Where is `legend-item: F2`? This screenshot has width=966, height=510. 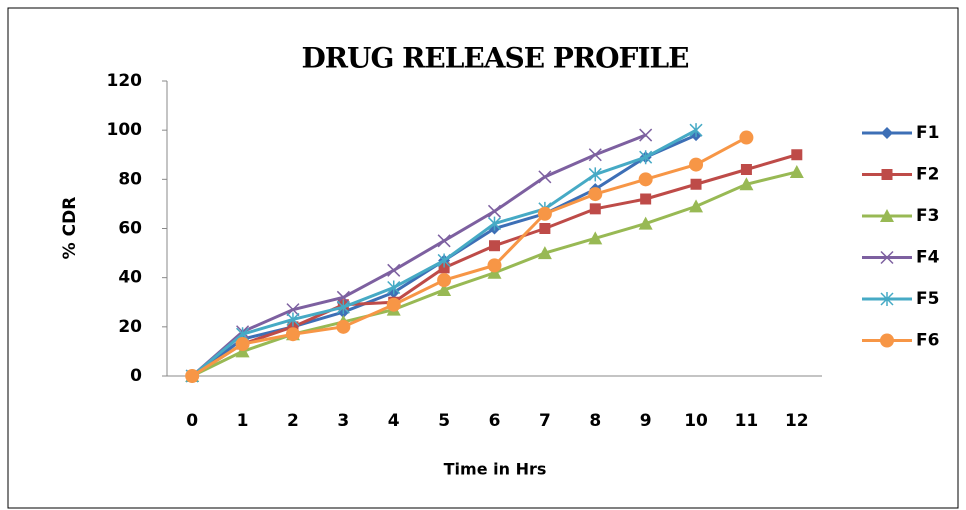
legend-item: F2 is located at coordinates (900, 175).